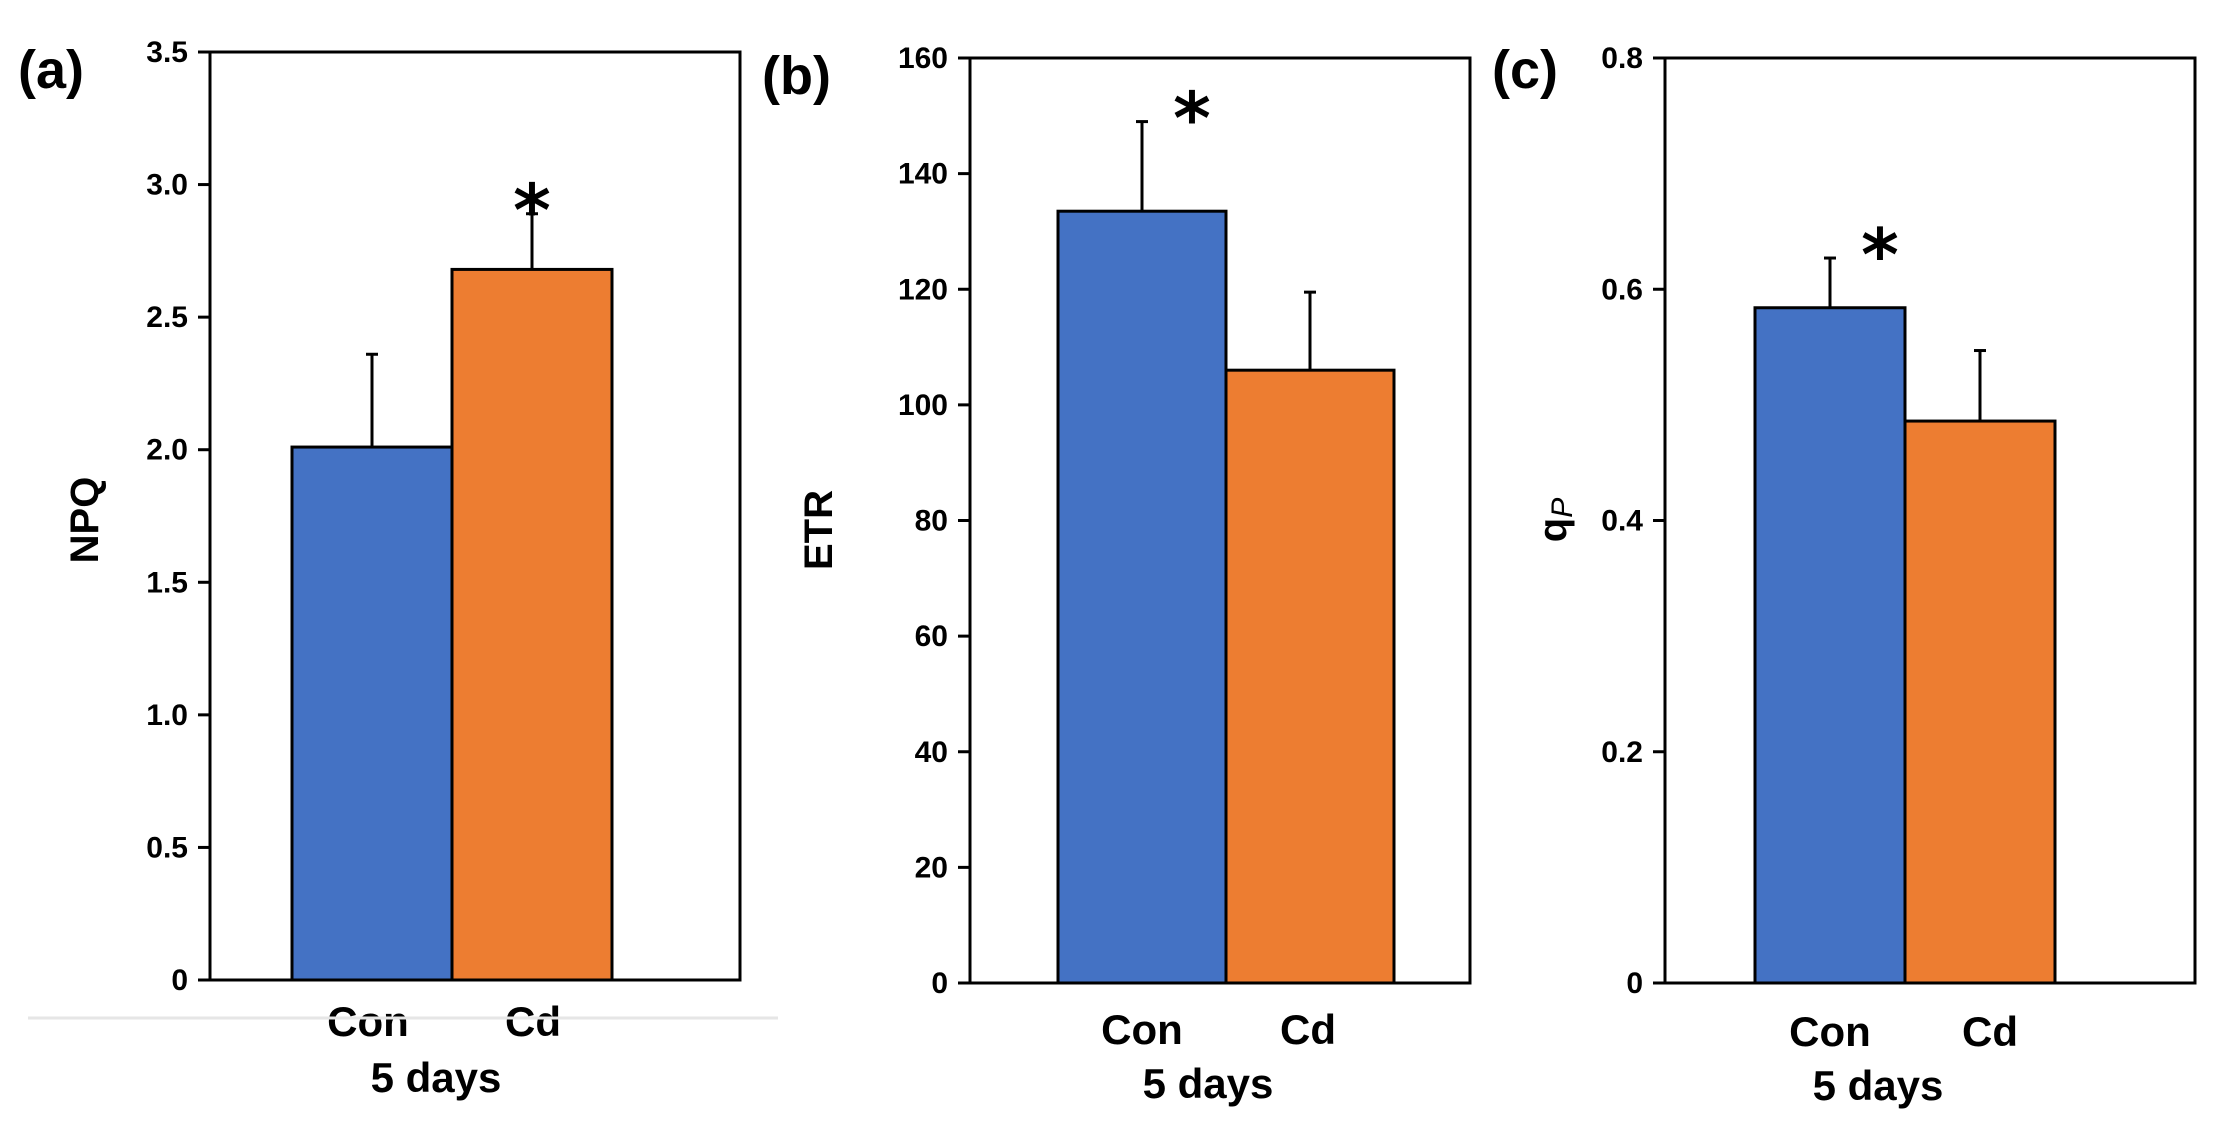  I want to click on panel-b-ytick-label-2: 40, so click(931, 752).